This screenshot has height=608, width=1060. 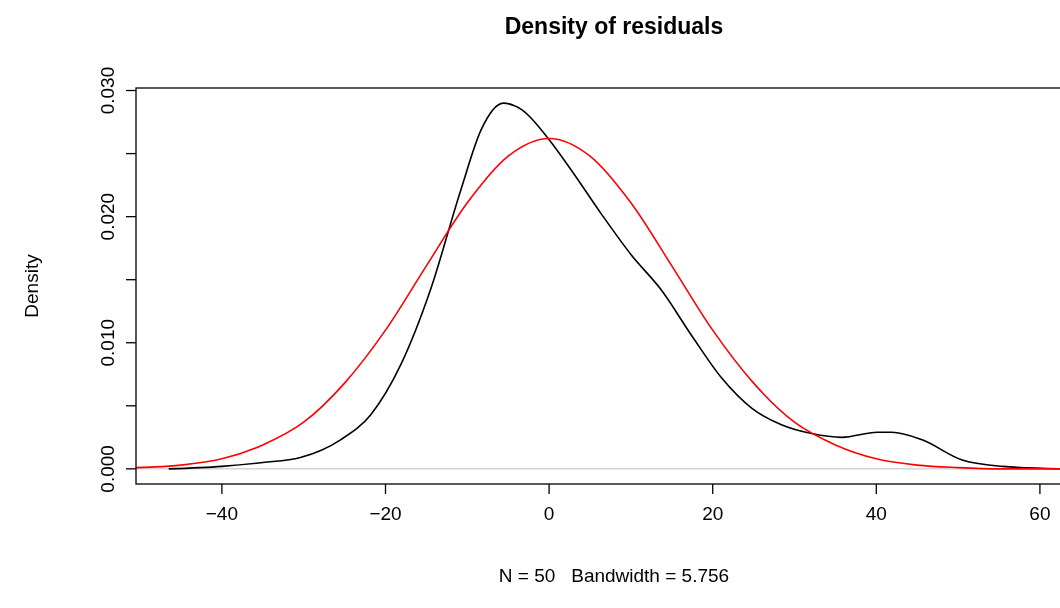 What do you see at coordinates (614, 575) in the screenshot?
I see `x-axis-title: N = 50 Bandwidth = 5.756` at bounding box center [614, 575].